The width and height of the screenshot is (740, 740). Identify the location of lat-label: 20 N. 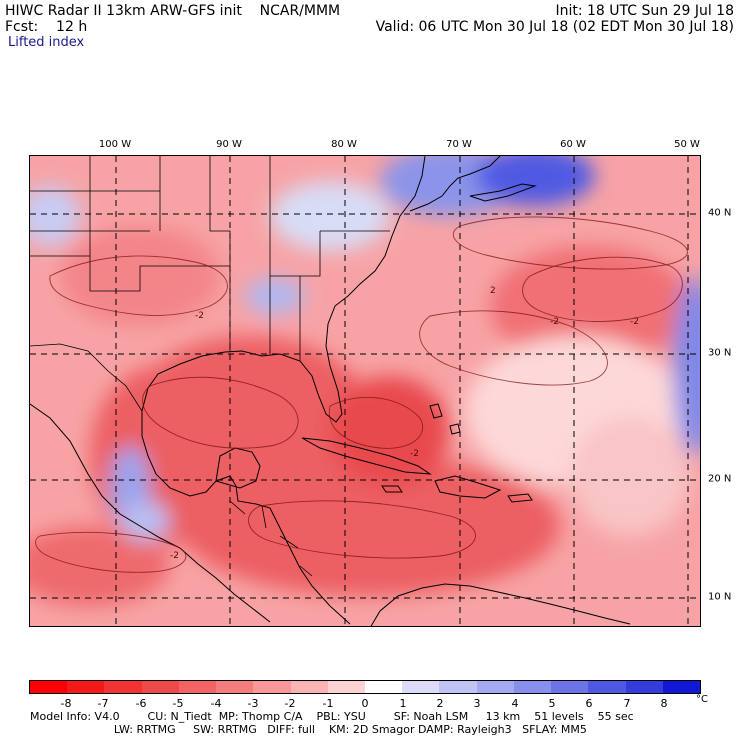
(720, 479).